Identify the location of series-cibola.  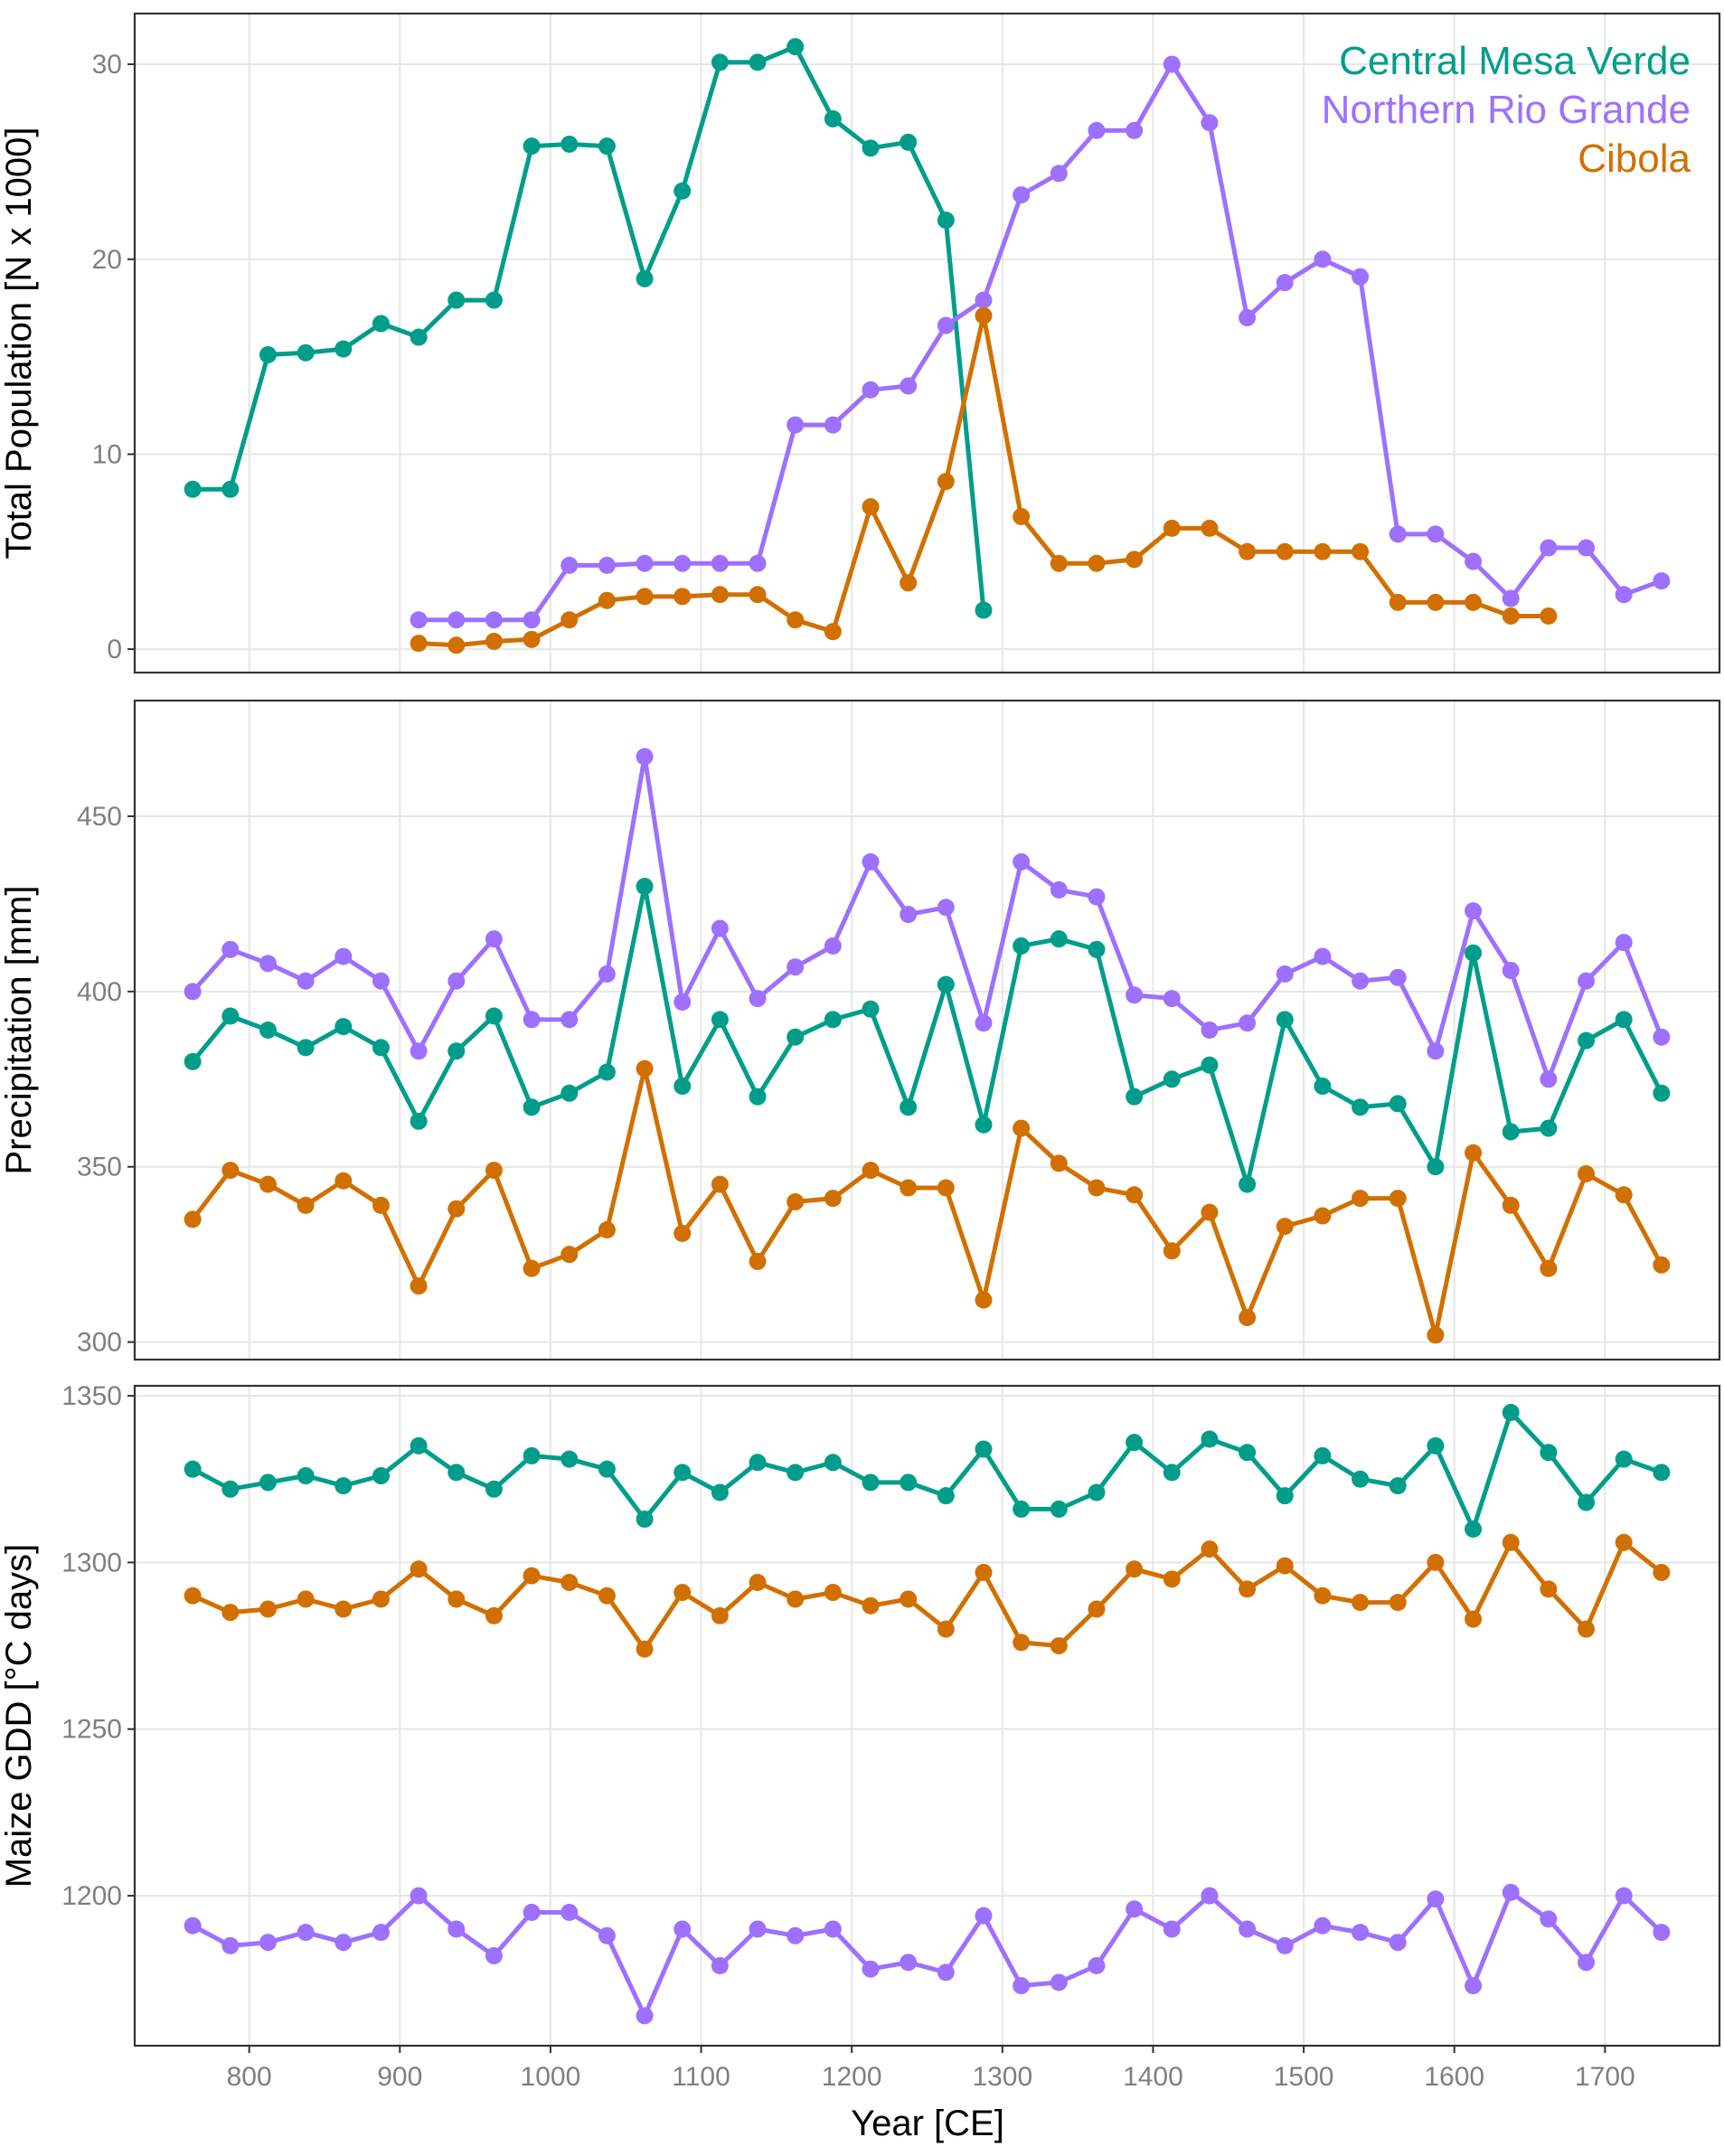
(927, 1201).